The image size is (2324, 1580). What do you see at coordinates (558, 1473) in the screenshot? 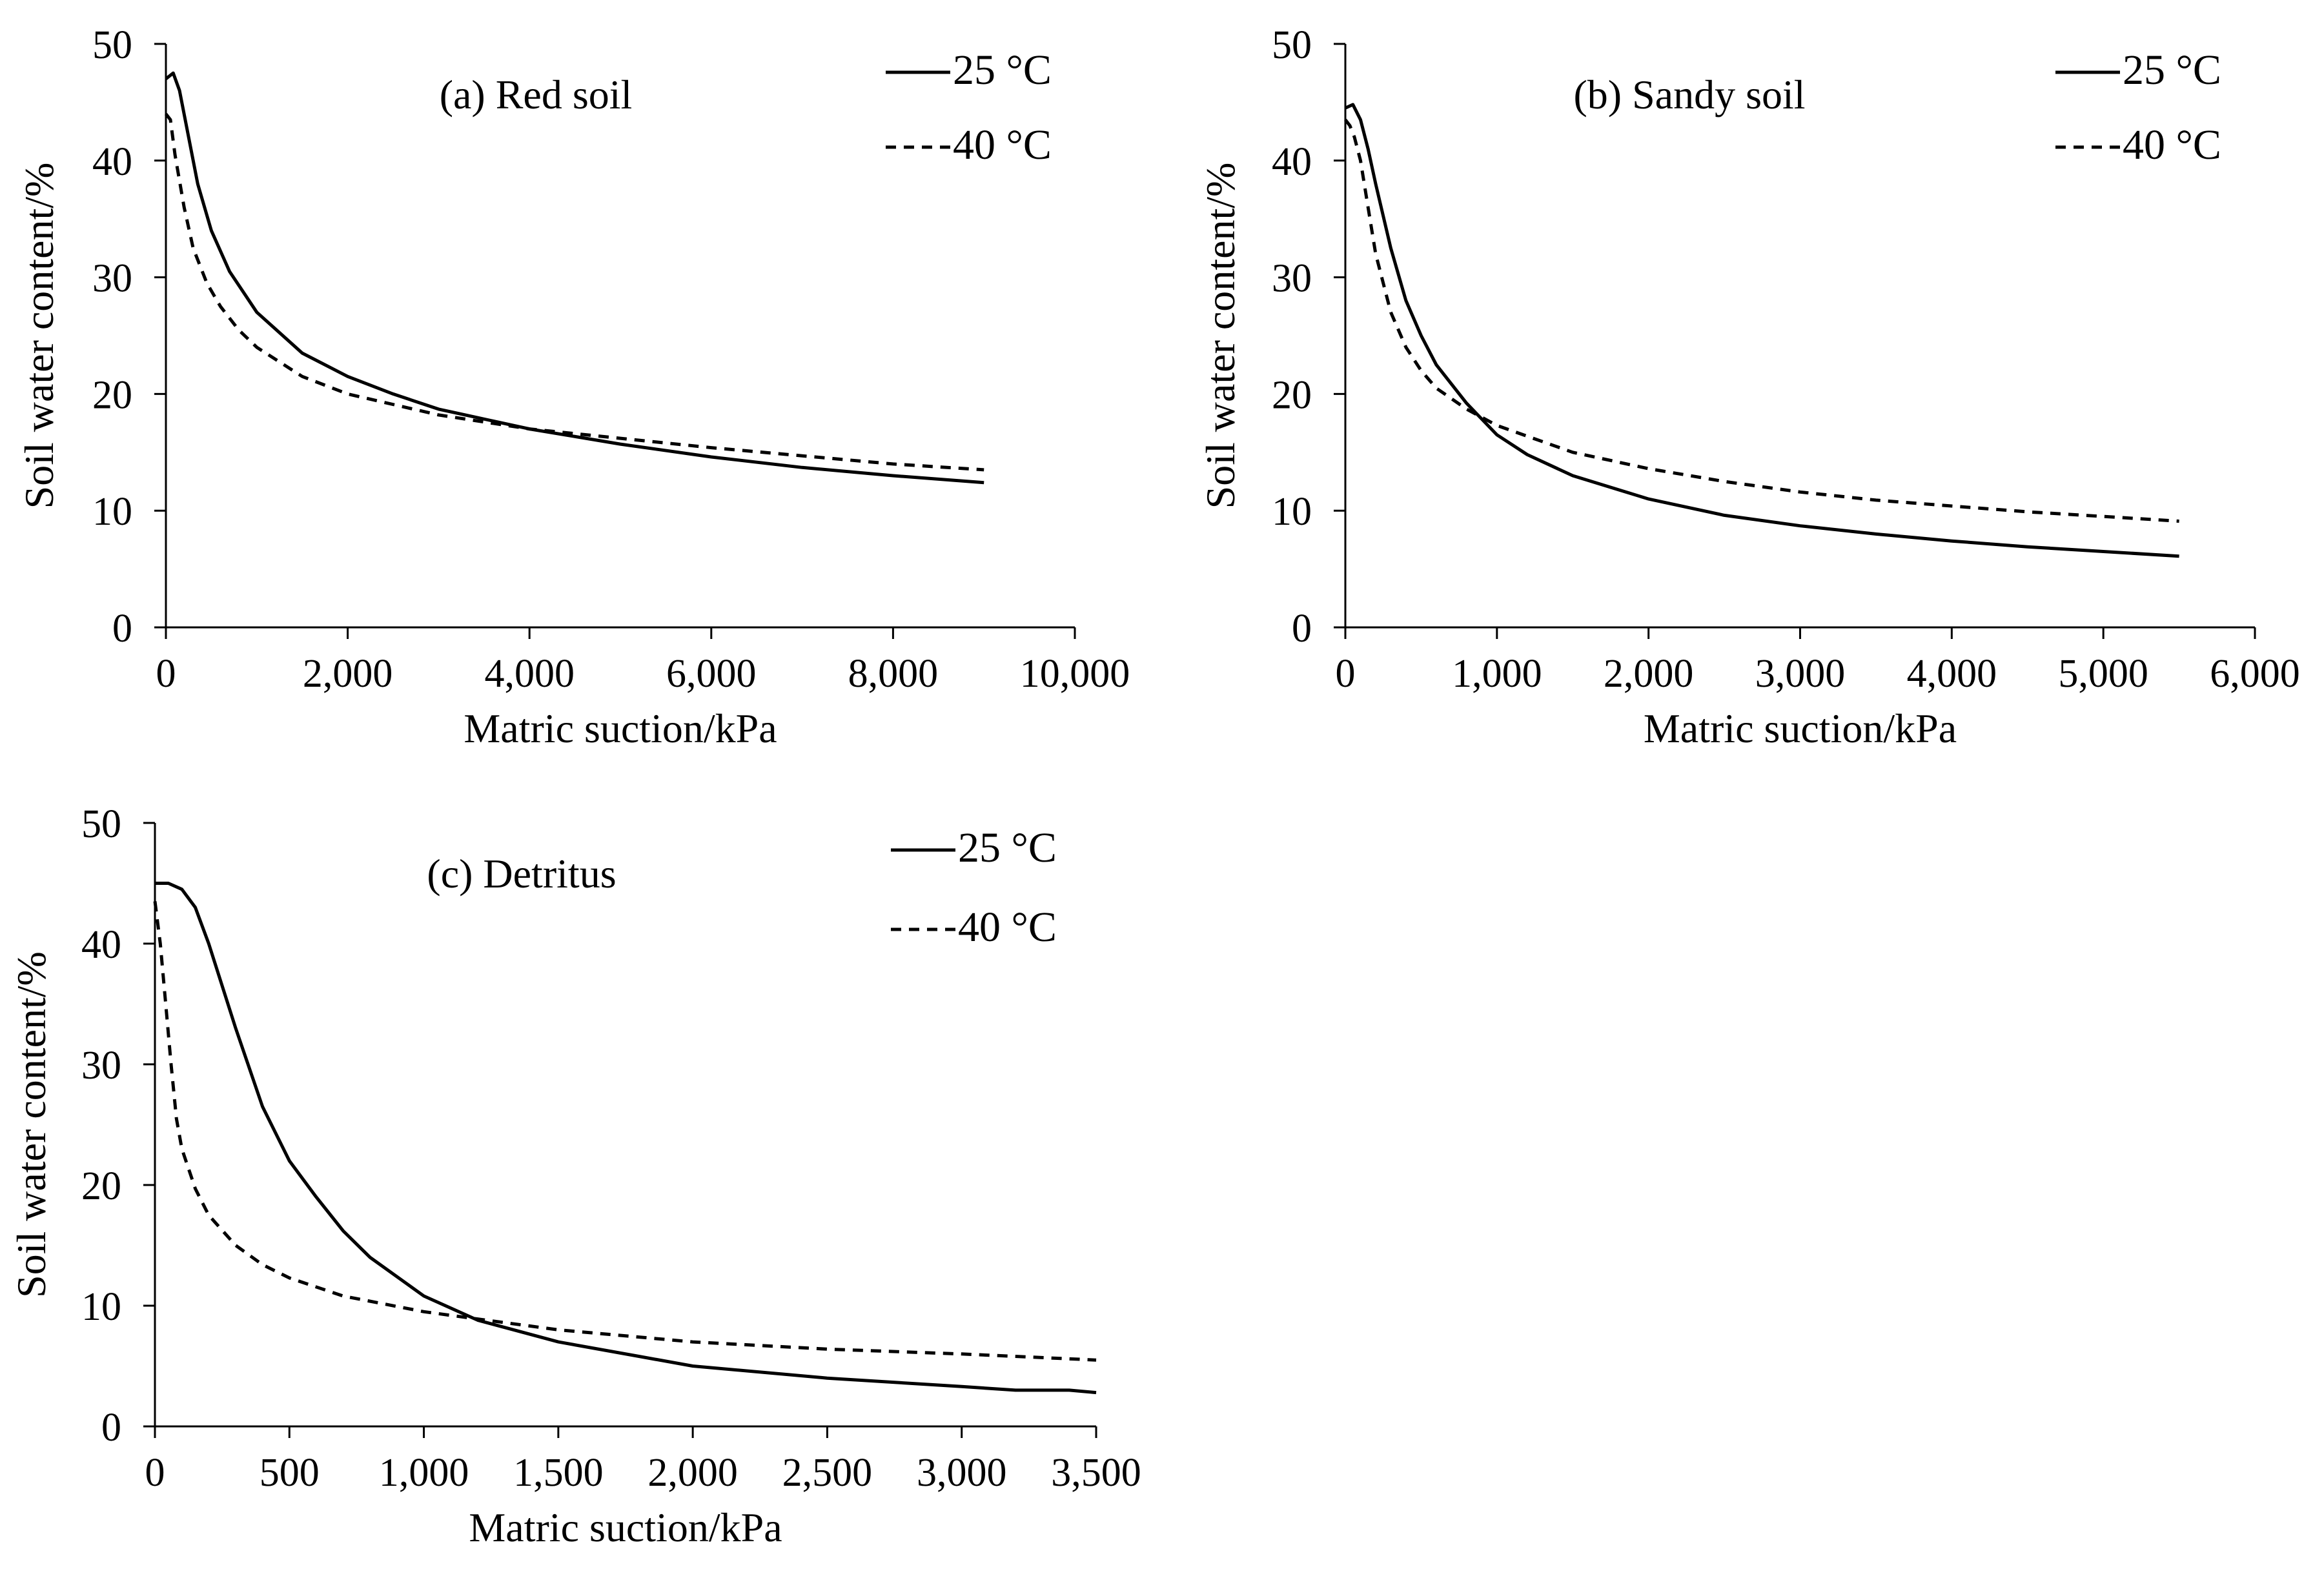
I see `x-tick-label: 1,500` at bounding box center [558, 1473].